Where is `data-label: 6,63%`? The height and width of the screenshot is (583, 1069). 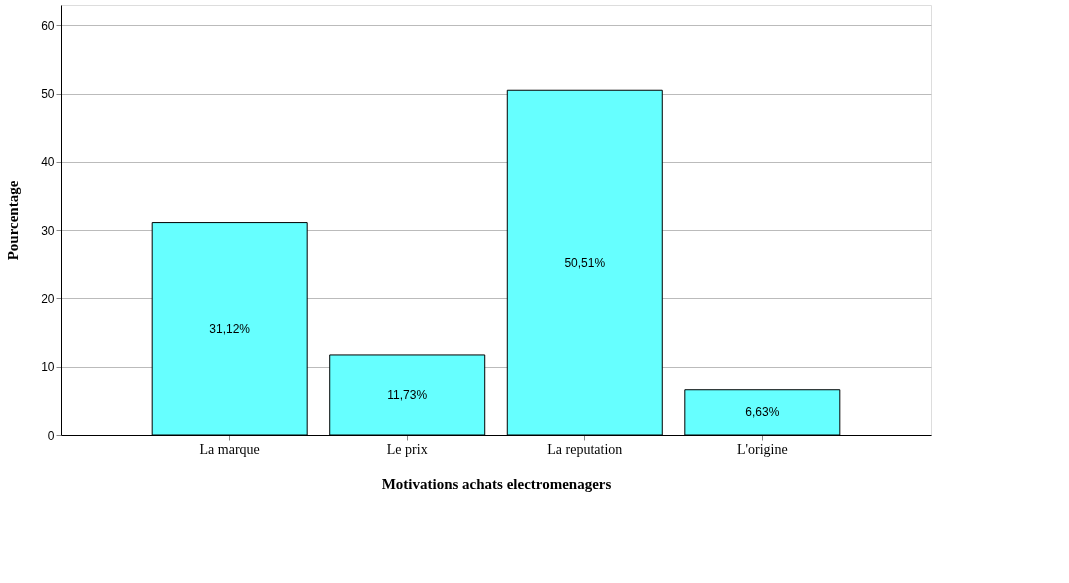
data-label: 6,63% is located at coordinates (762, 412).